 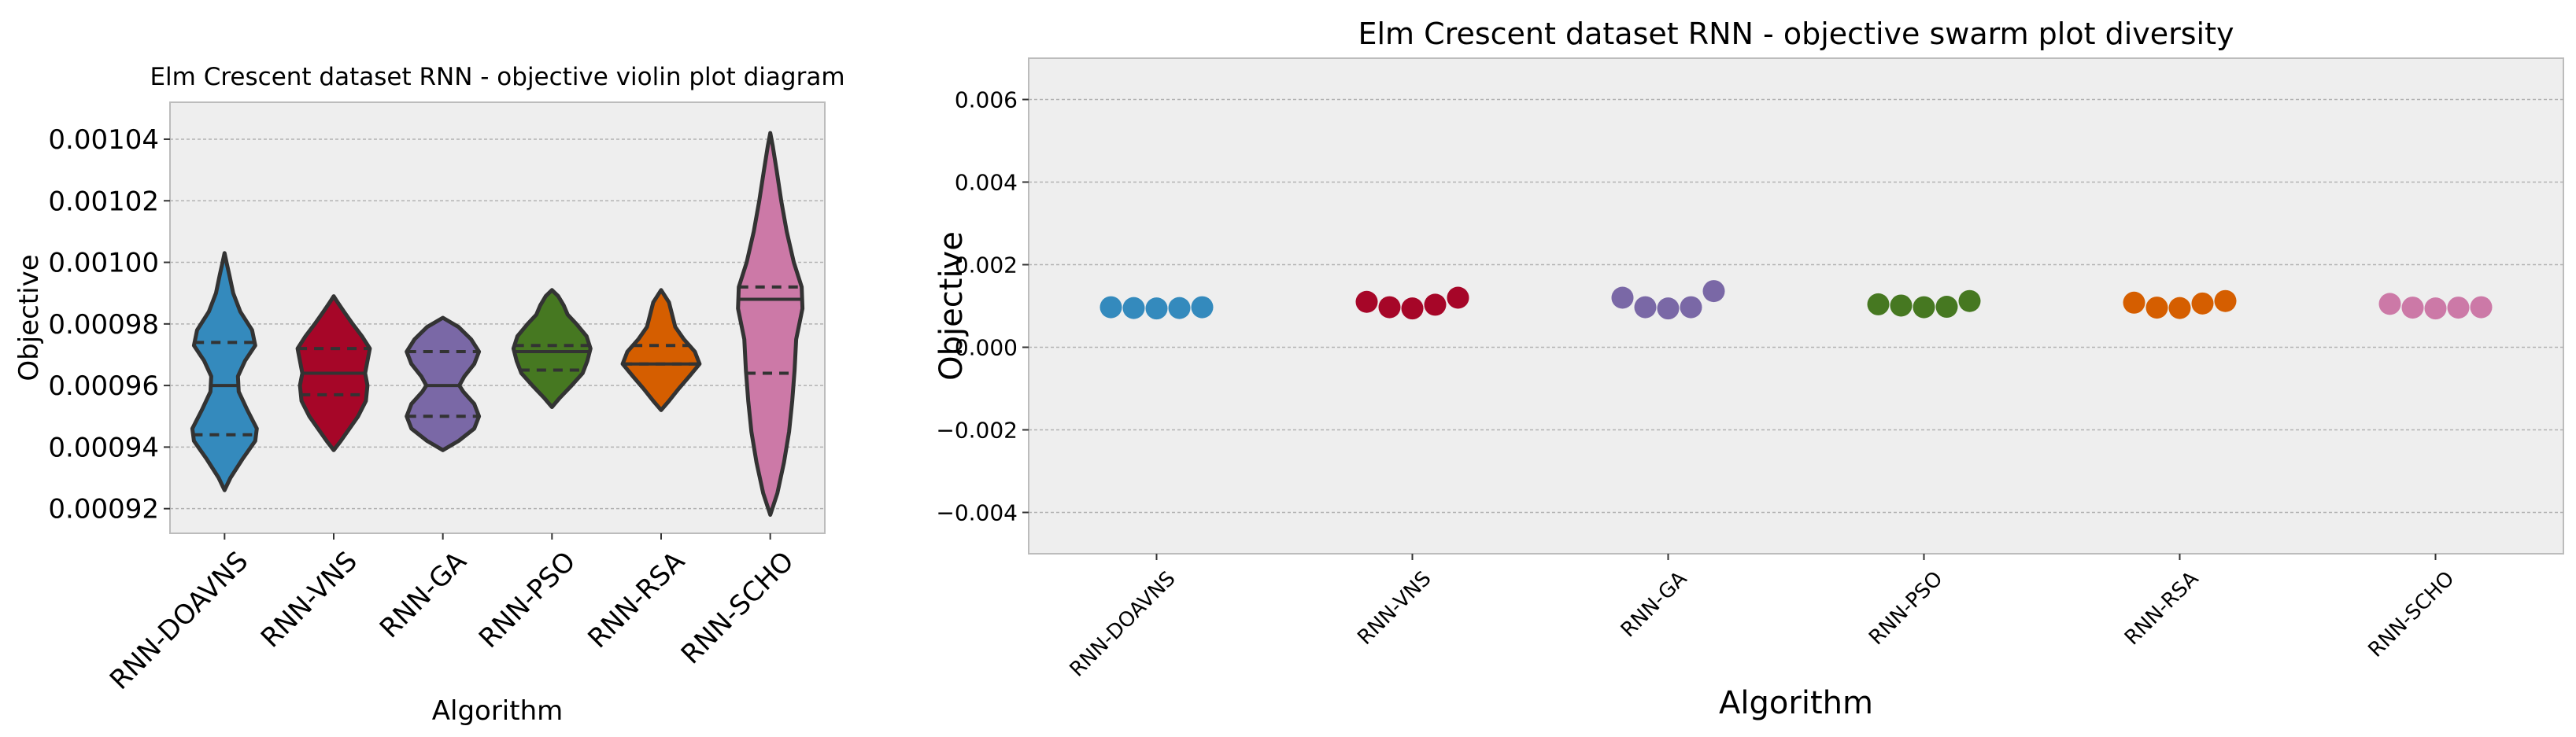 What do you see at coordinates (986, 183) in the screenshot?
I see `swarm-y-tick-label: 0.004` at bounding box center [986, 183].